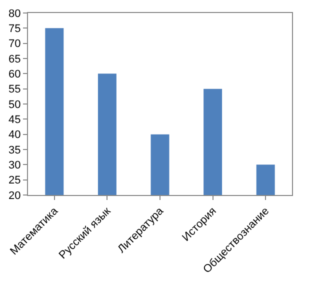 The height and width of the screenshot is (307, 320). I want to click on y-tick-label: 45, so click(14, 120).